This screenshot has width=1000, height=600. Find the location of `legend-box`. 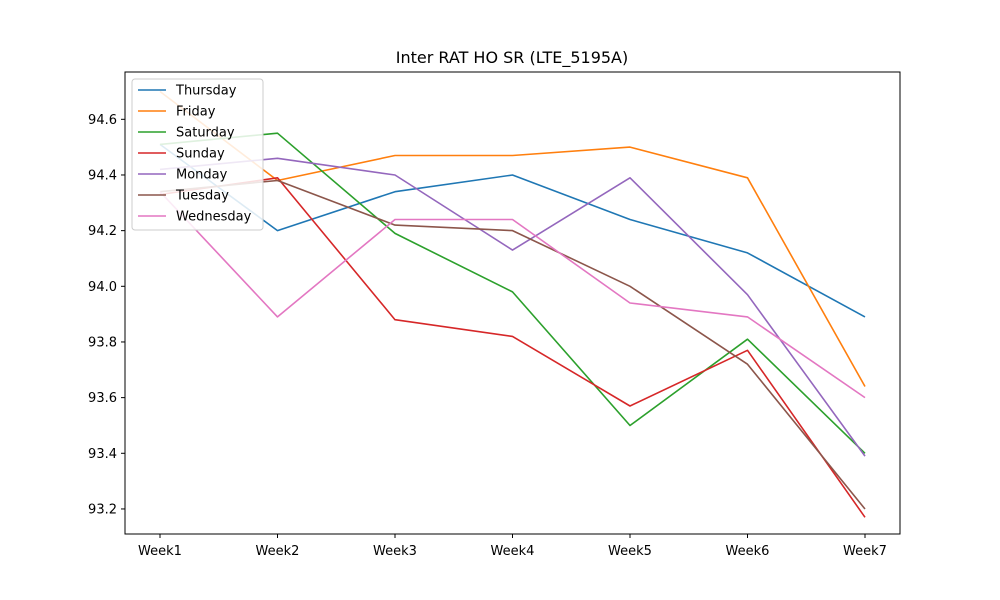

legend-box is located at coordinates (197, 154).